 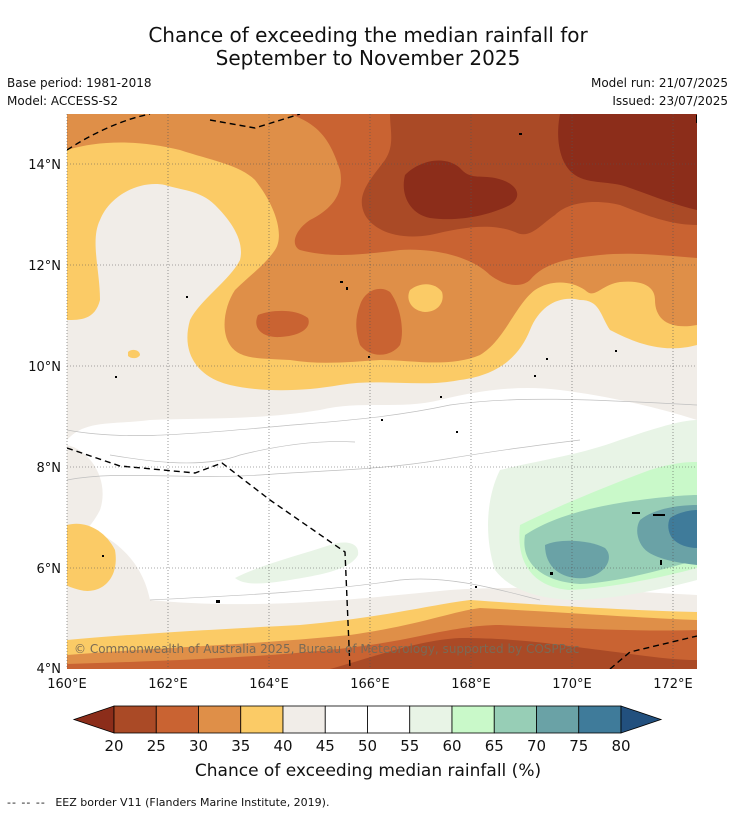 I want to click on colorbar-tick-label: 30, so click(x=198, y=746).